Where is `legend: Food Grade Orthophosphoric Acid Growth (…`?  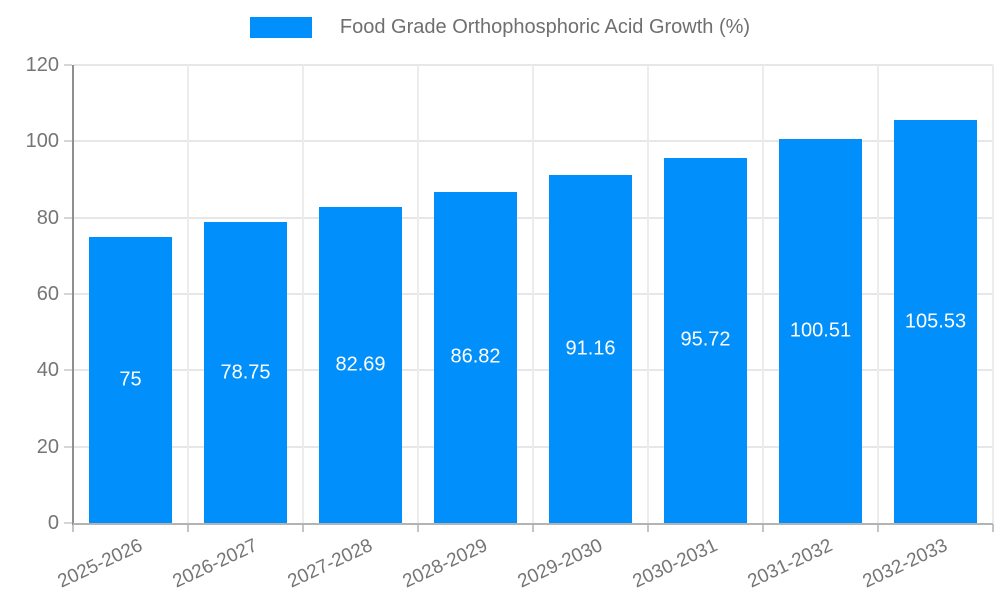 legend: Food Grade Orthophosphoric Acid Growth (… is located at coordinates (500, 27).